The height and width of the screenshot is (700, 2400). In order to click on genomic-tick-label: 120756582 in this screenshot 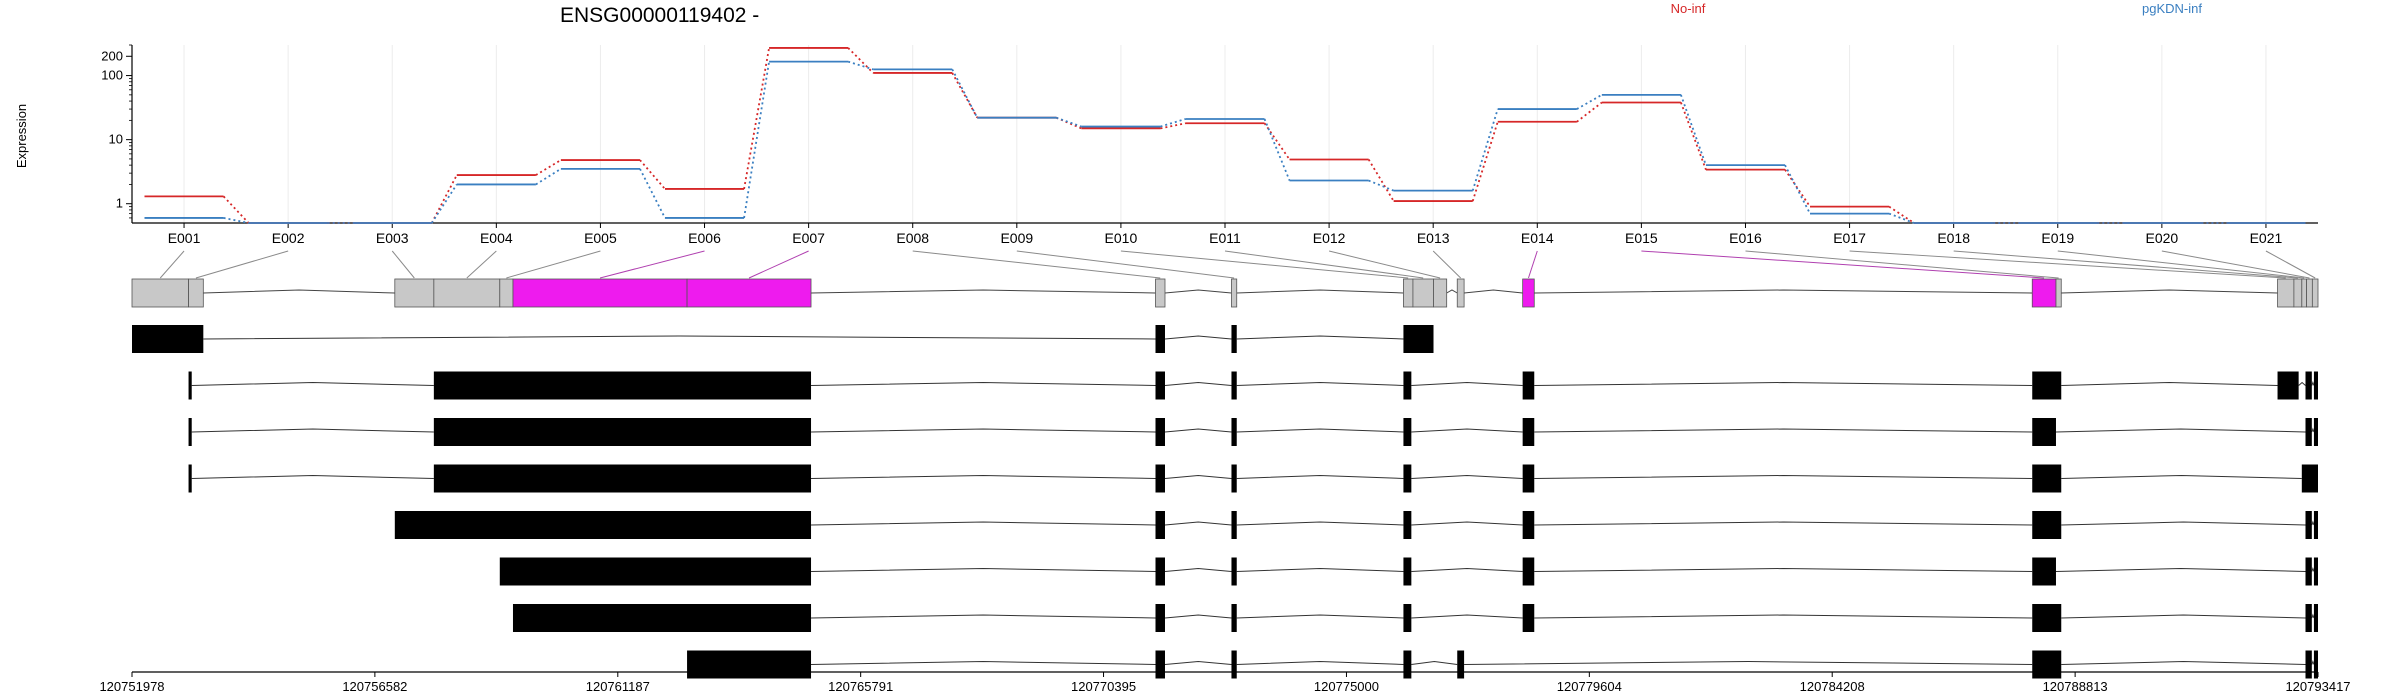, I will do `click(374, 686)`.